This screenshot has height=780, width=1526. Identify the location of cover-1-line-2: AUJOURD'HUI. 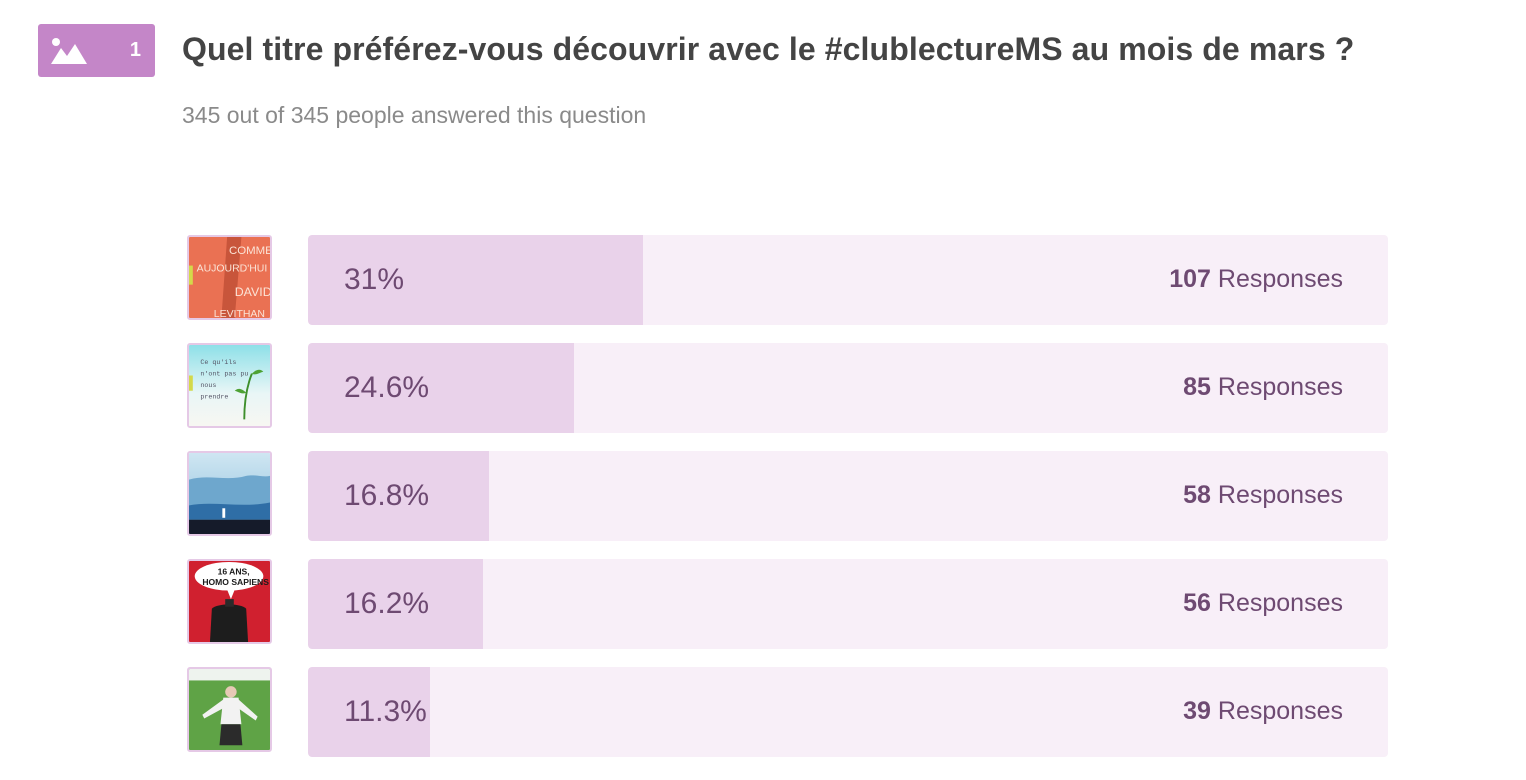
(232, 268).